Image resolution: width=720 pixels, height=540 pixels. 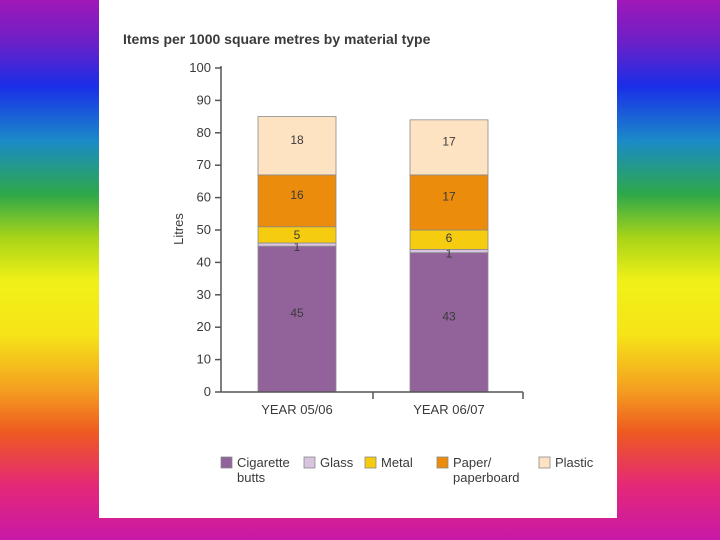 I want to click on legend-label: Plastic, so click(x=574, y=462).